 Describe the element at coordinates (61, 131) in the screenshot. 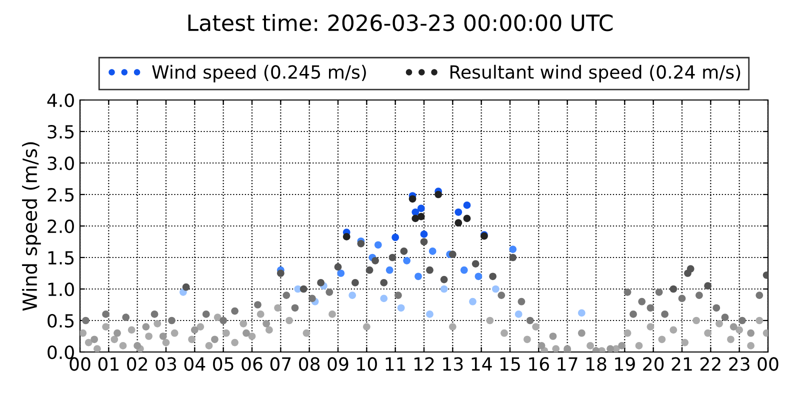

I see `y-tick-label: 3.5` at that location.